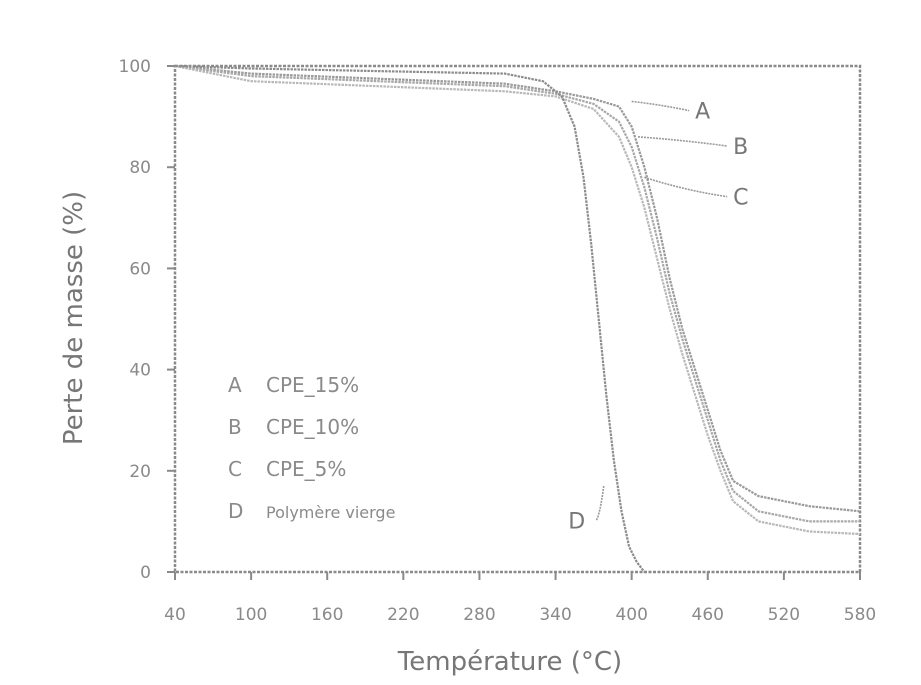 Image resolution: width=921 pixels, height=685 pixels. I want to click on x-tick-label: 160, so click(327, 615).